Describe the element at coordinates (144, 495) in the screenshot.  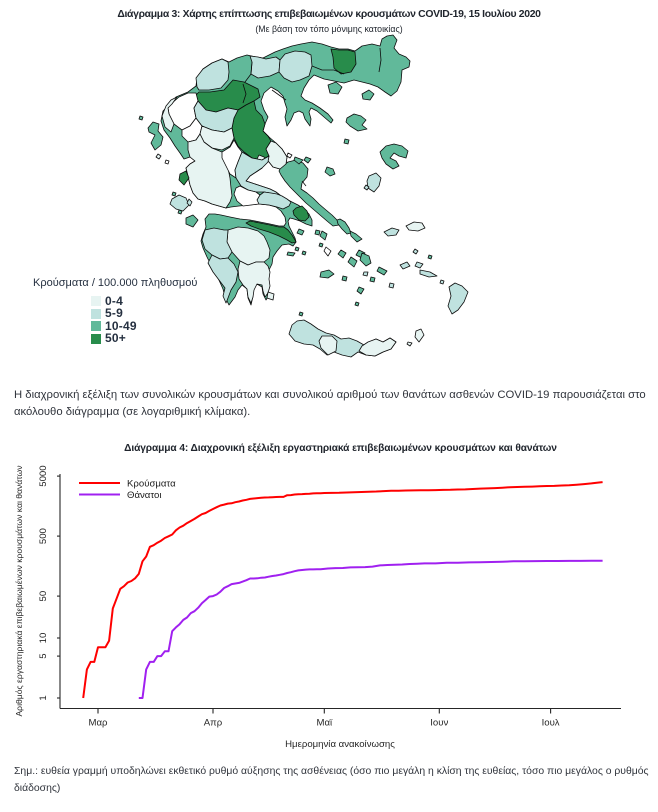
I see `svg-text: Θάνατοι` at that location.